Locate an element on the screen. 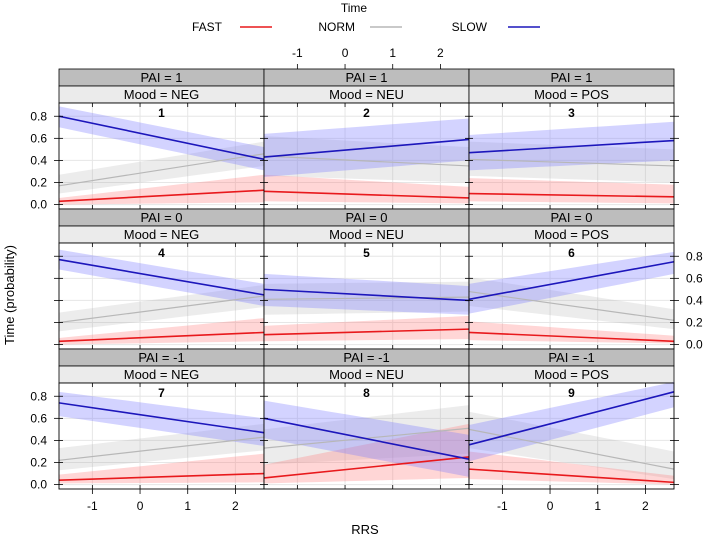 The height and width of the screenshot is (545, 709). panel-8: PAI = -1 Mood = NEU 8 is located at coordinates (366, 419).